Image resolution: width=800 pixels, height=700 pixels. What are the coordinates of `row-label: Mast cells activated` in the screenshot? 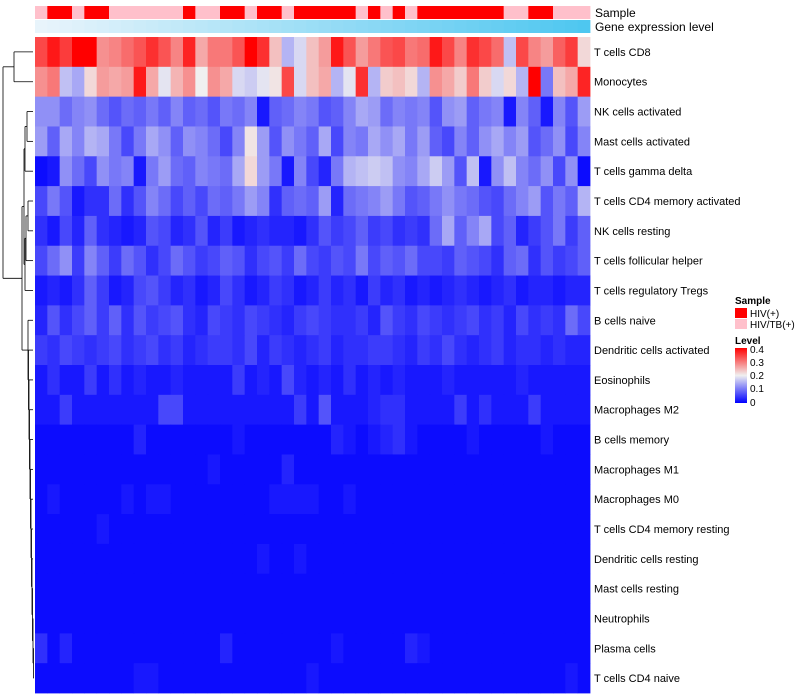 It's located at (642, 142).